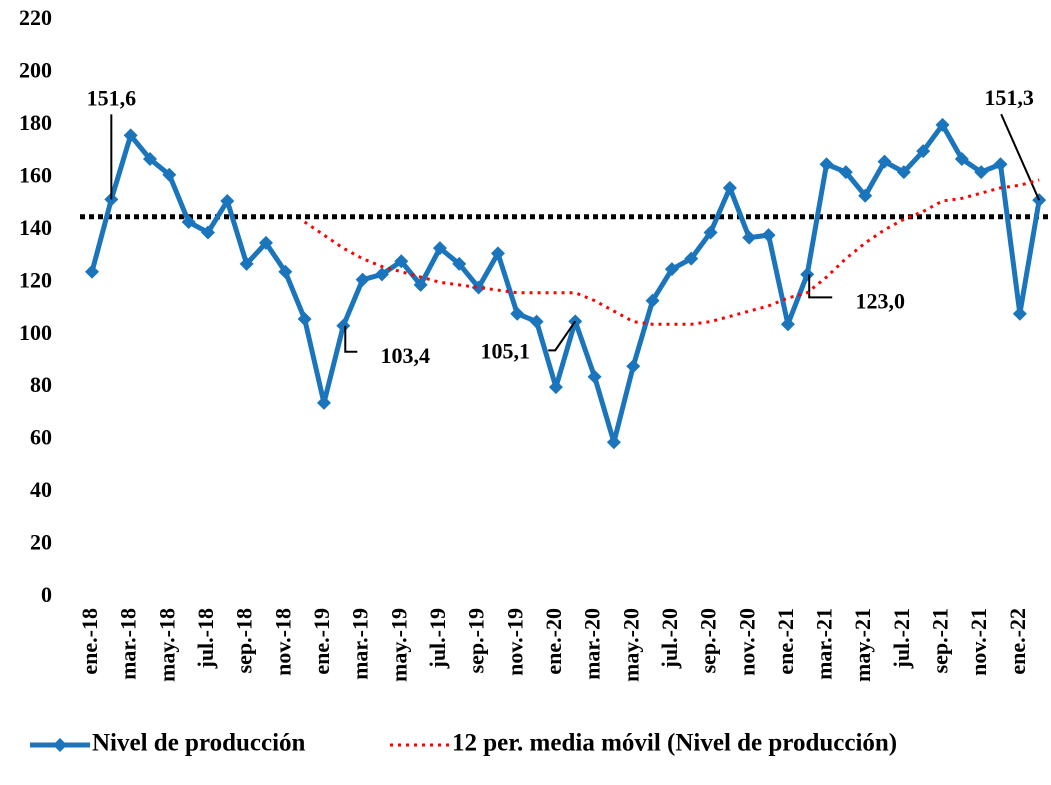 The image size is (1051, 785). Describe the element at coordinates (35, 174) in the screenshot. I see `y-tick-label: 160` at that location.